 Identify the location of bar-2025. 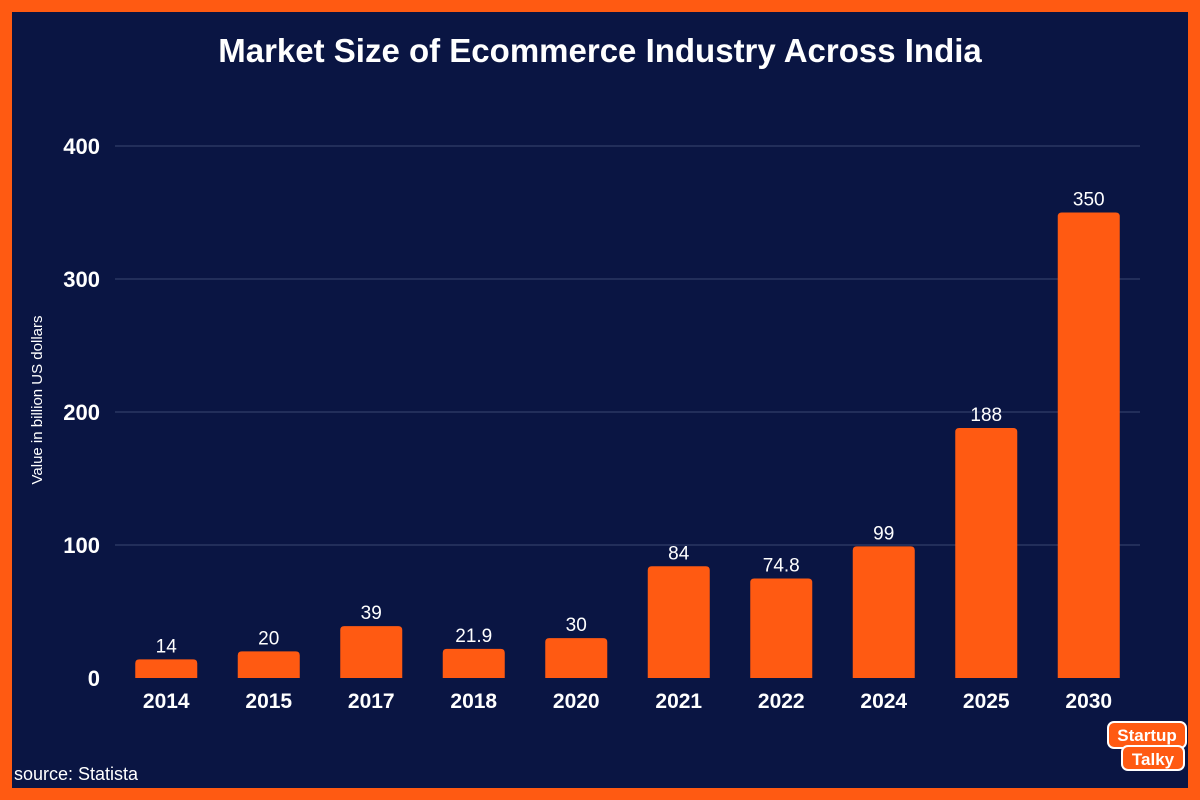
(986, 552).